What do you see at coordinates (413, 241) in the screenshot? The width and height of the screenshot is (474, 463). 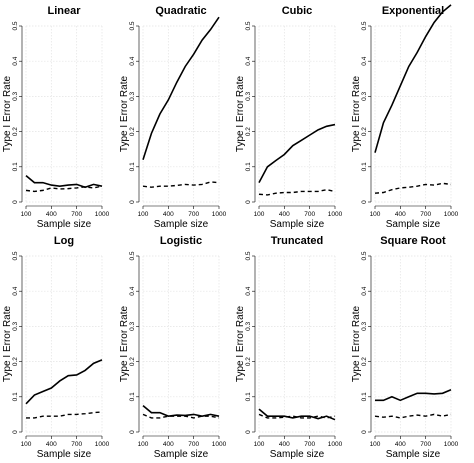 I see `panel-title: Square Root` at bounding box center [413, 241].